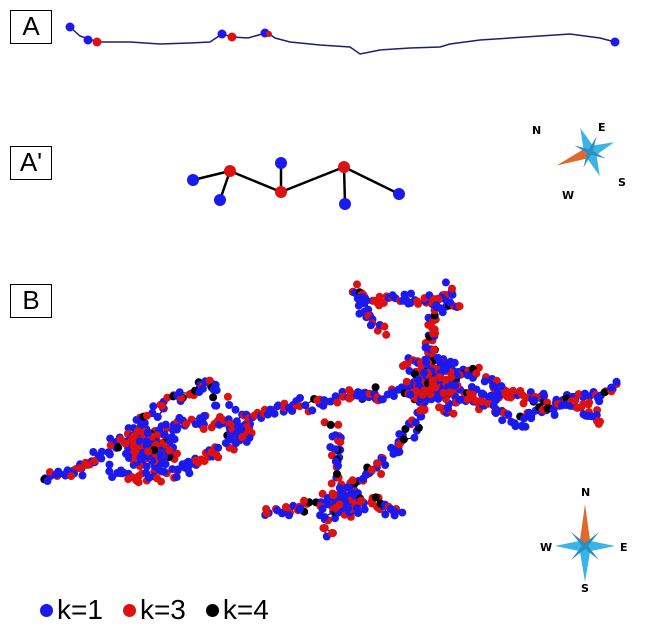 Image resolution: width=652 pixels, height=628 pixels. Describe the element at coordinates (129, 610) in the screenshot. I see `legend-marker-k3` at that location.